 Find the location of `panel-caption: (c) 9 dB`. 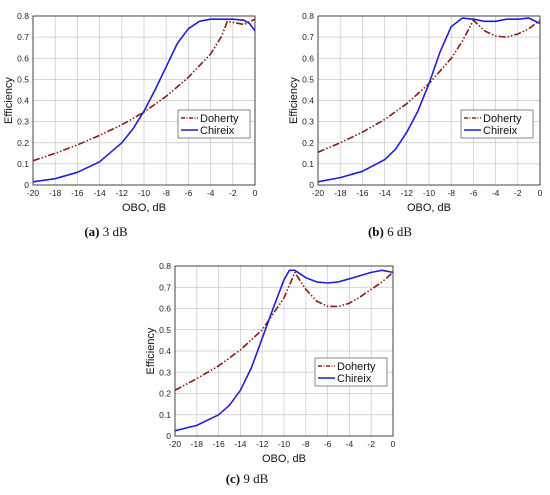

panel-caption: (c) 9 dB is located at coordinates (247, 478).